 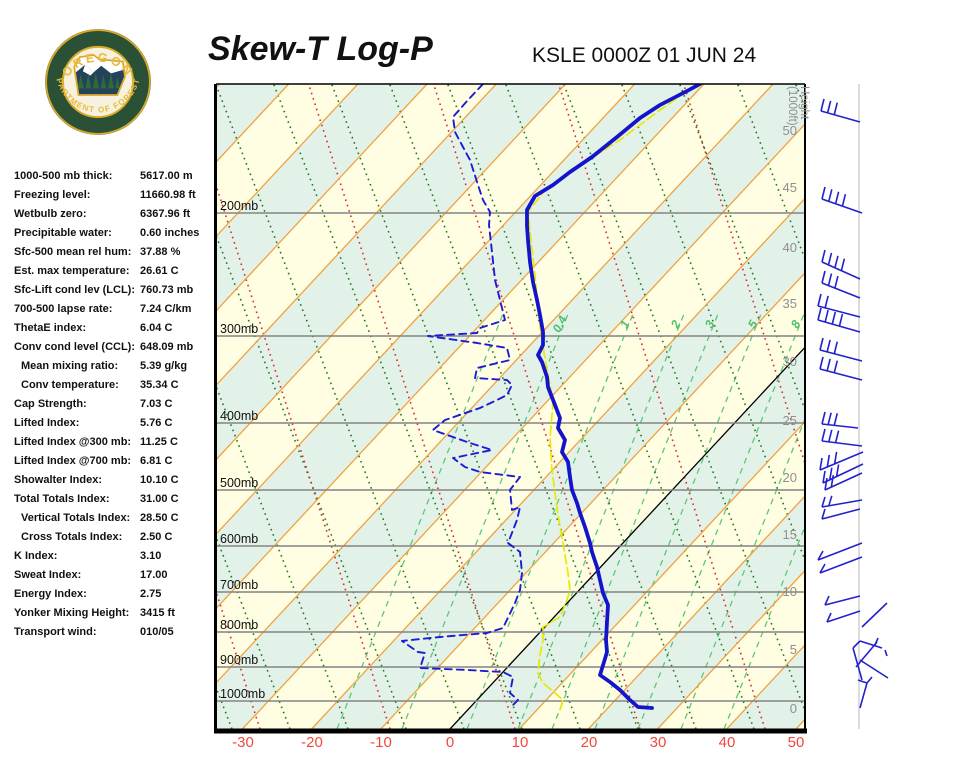 I want to click on wetbulb-profile, so click(x=612, y=397).